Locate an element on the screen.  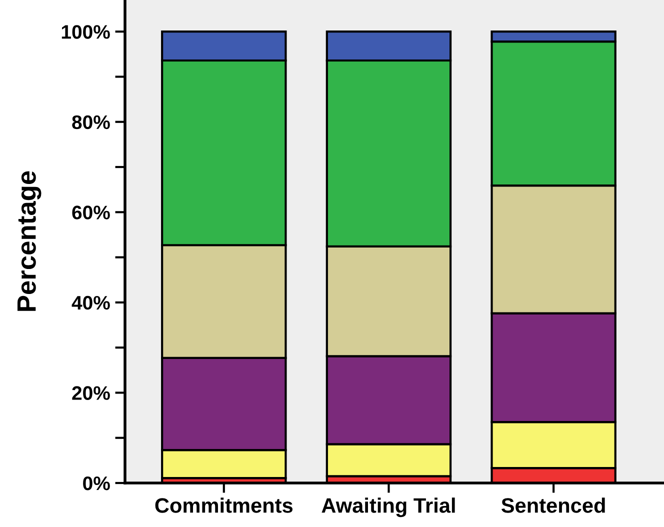
x-tick-label: Sentenced is located at coordinates (553, 505).